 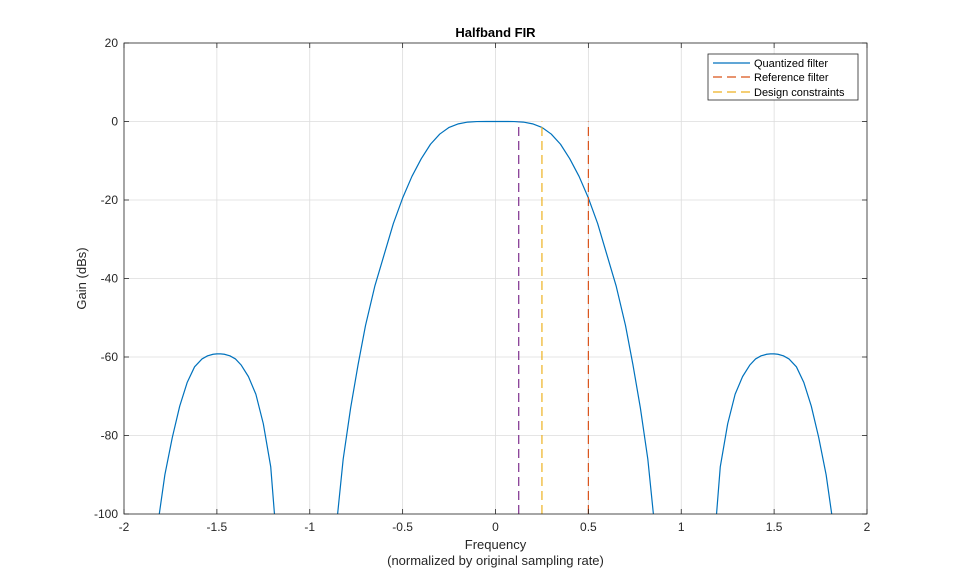 What do you see at coordinates (681, 527) in the screenshot?
I see `x-tick-label: 1` at bounding box center [681, 527].